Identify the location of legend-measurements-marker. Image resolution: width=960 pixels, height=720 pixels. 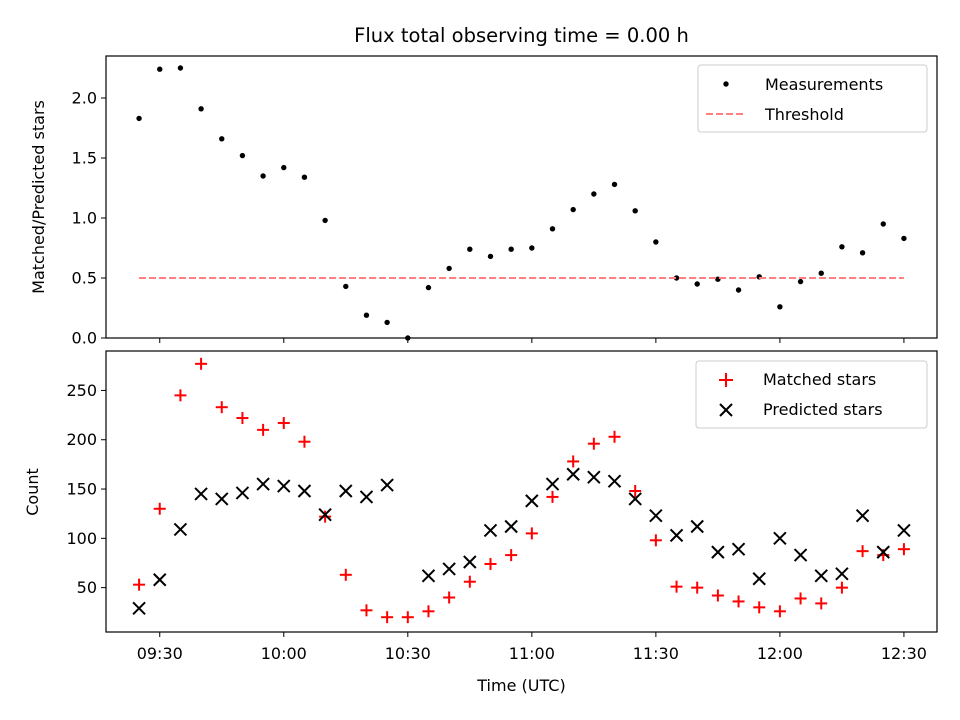
(726, 84).